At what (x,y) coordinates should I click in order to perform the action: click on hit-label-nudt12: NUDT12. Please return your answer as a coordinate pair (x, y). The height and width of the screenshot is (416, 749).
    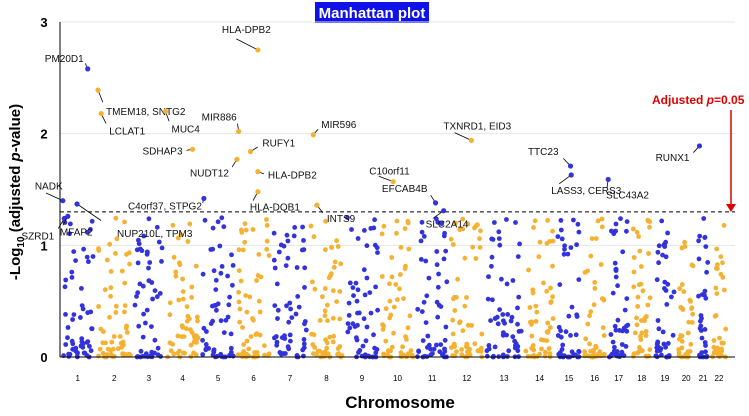
    Looking at the image, I should click on (209, 173).